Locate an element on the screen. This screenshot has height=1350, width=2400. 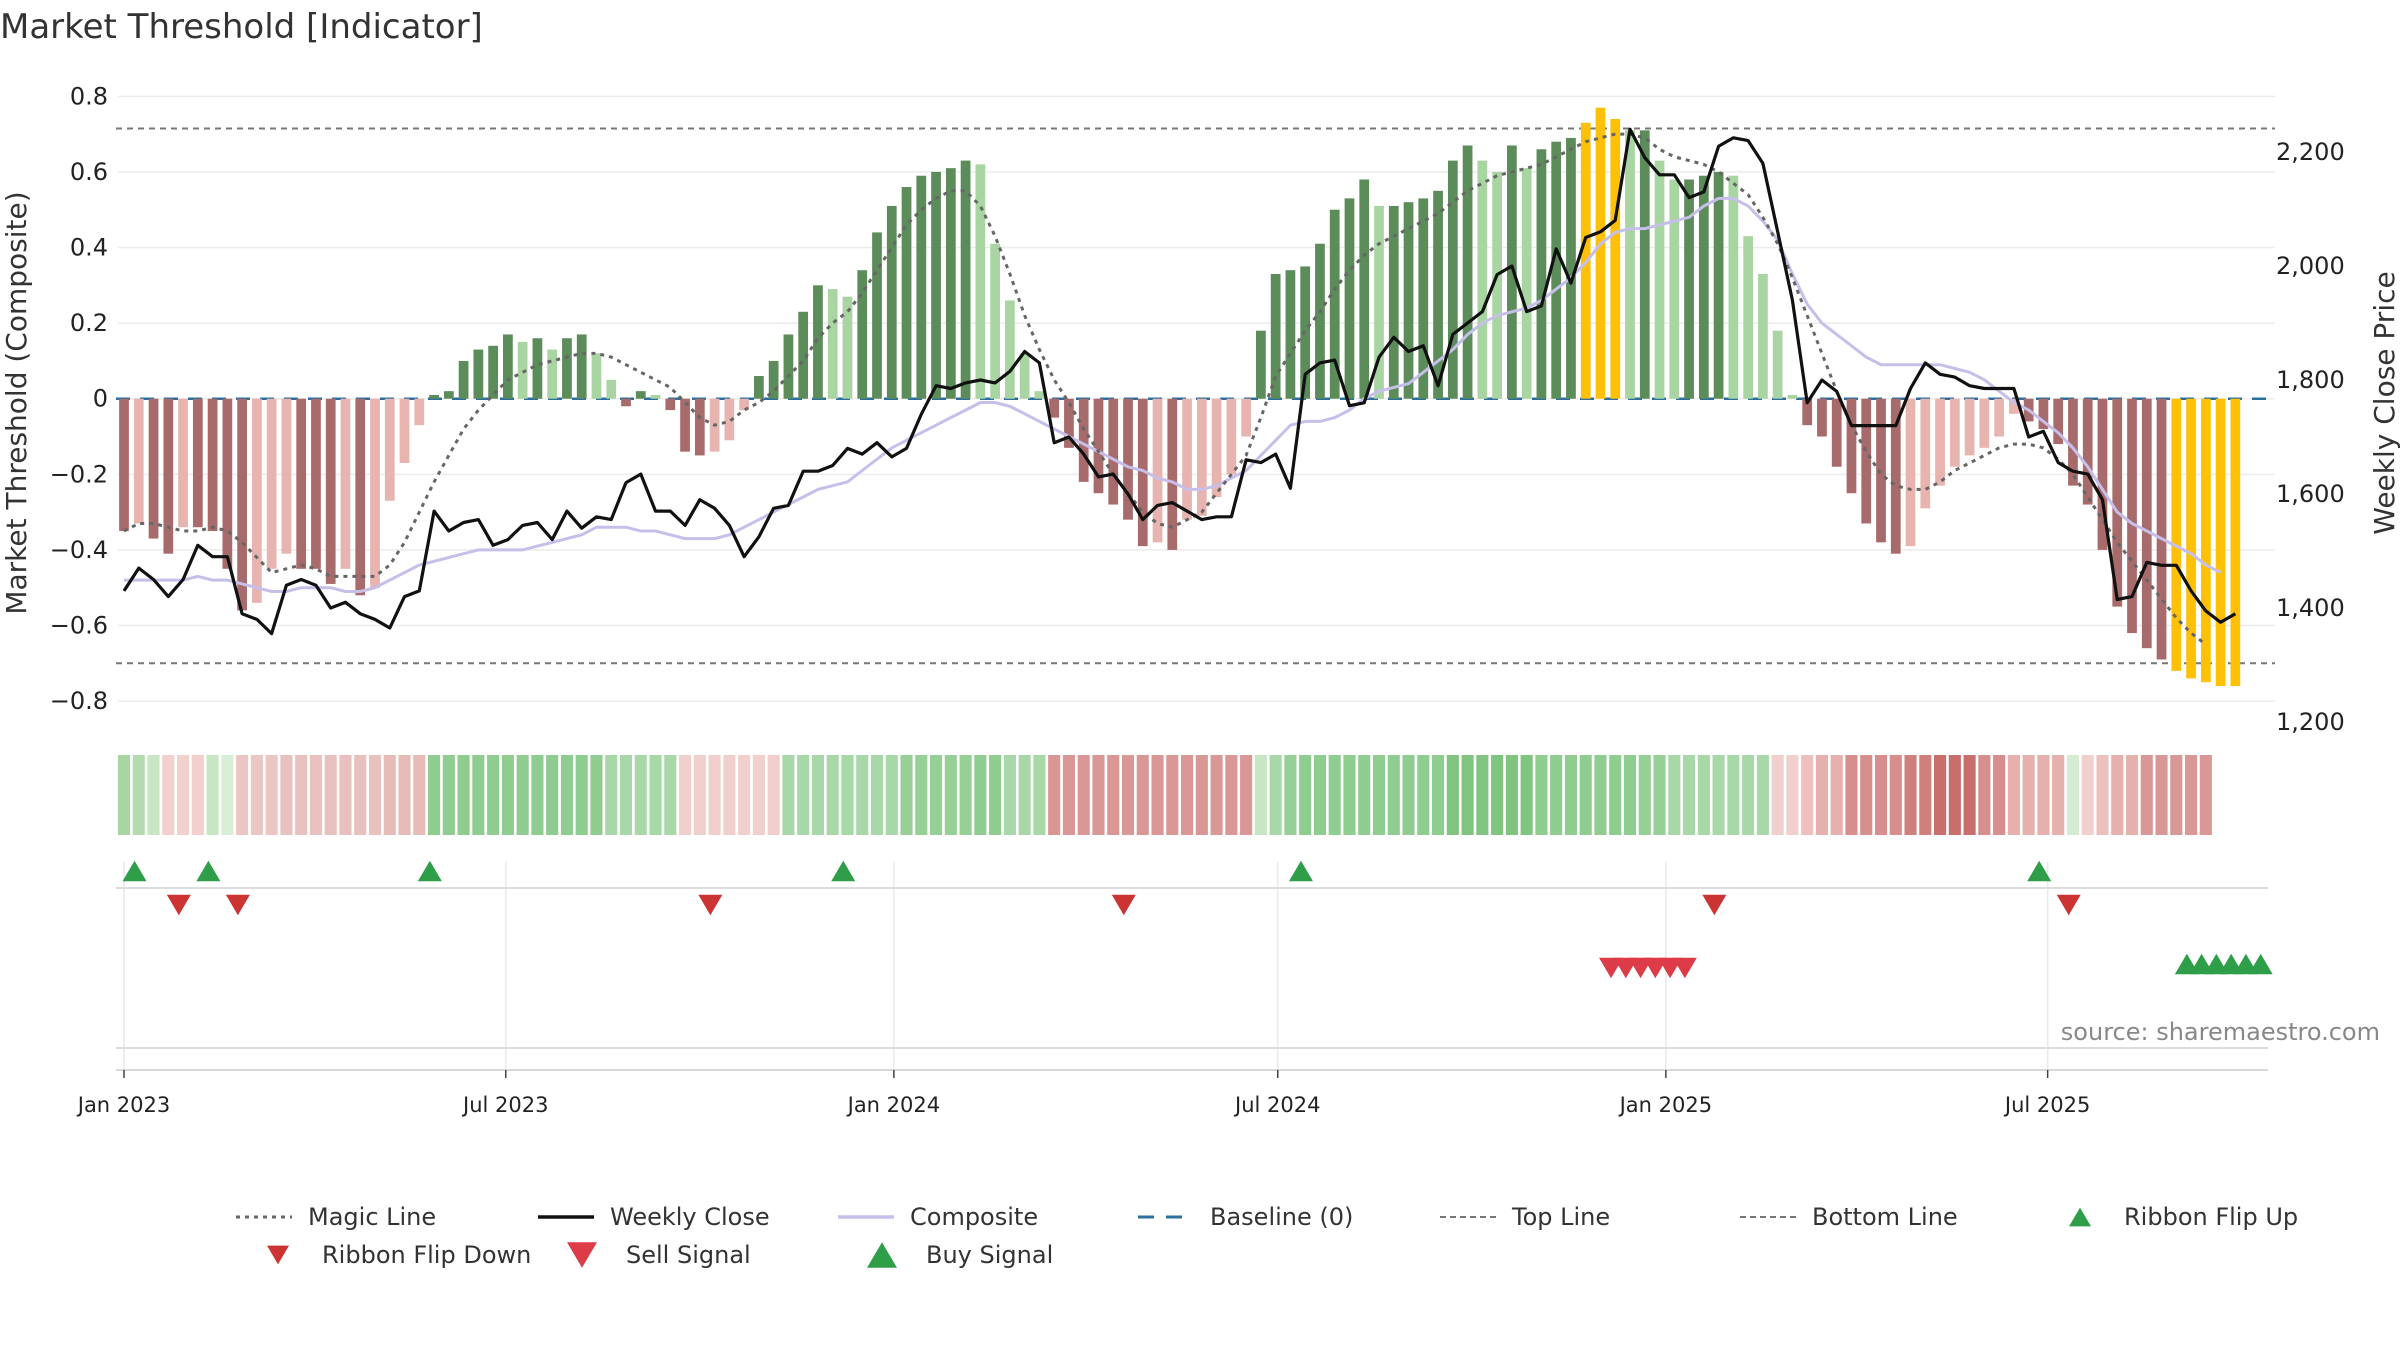
legend-label: Magic Line is located at coordinates (372, 1217).